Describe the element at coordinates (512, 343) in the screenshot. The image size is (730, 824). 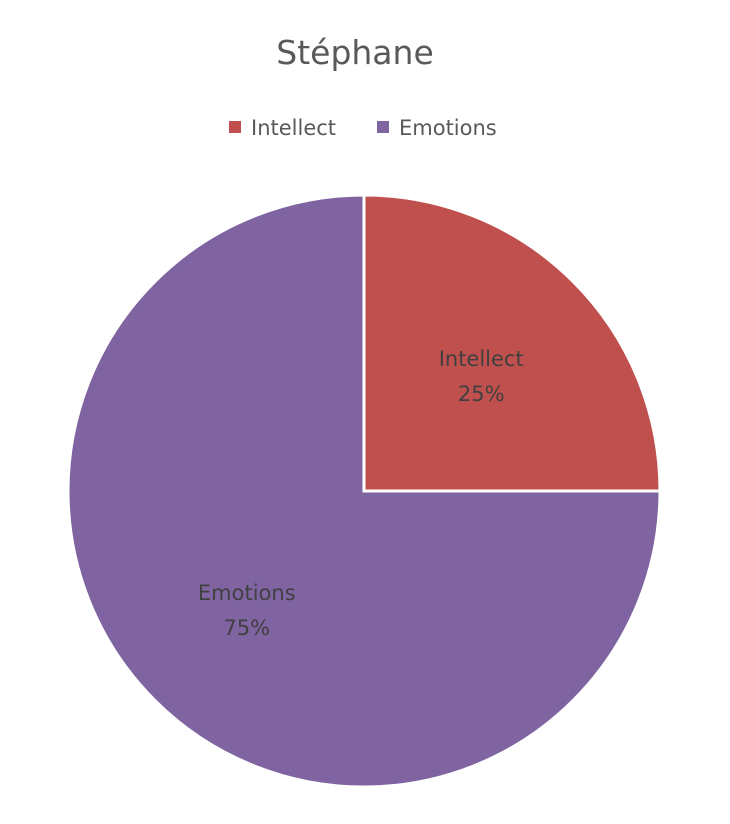
I see `pie-slice-intellect` at that location.